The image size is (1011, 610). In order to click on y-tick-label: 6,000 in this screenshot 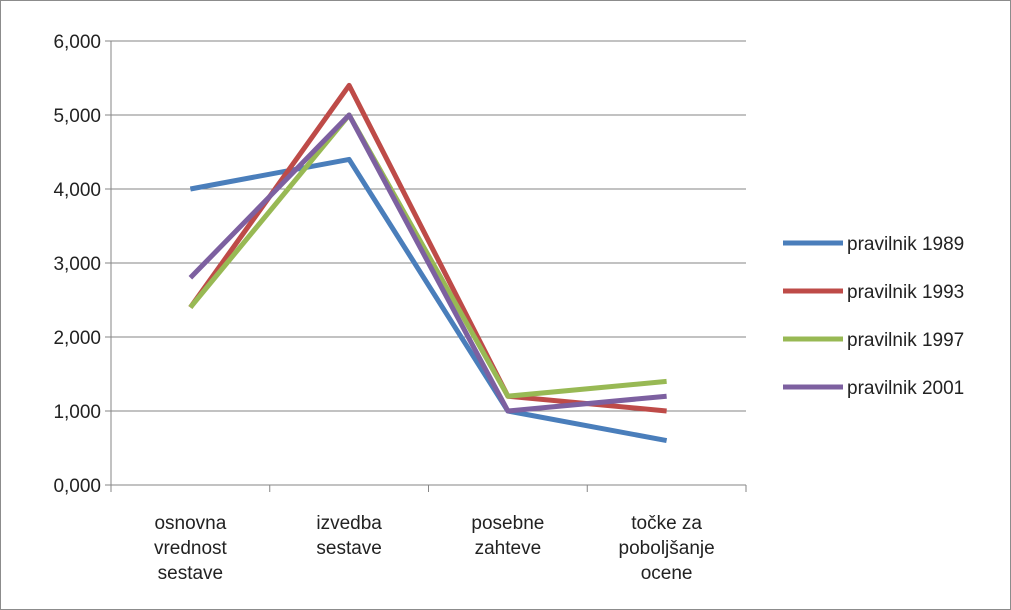, I will do `click(77, 42)`.